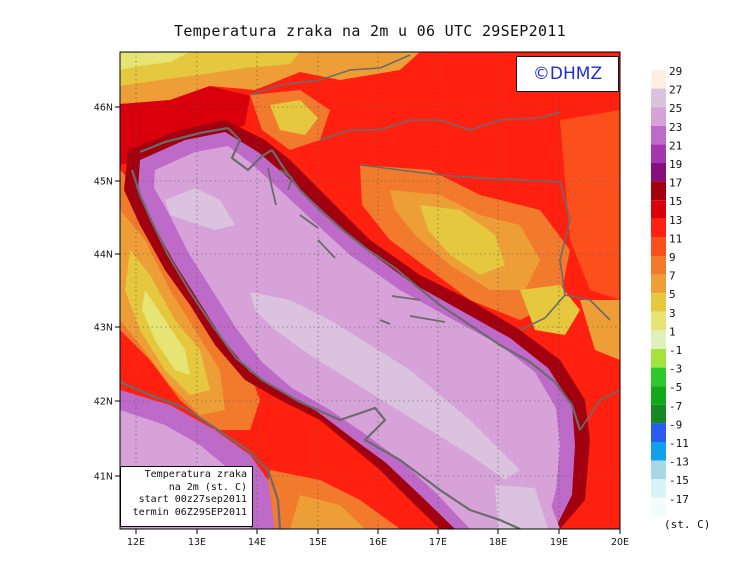 The image size is (740, 582). What do you see at coordinates (672, 257) in the screenshot?
I see `legend-label: 9` at bounding box center [672, 257].